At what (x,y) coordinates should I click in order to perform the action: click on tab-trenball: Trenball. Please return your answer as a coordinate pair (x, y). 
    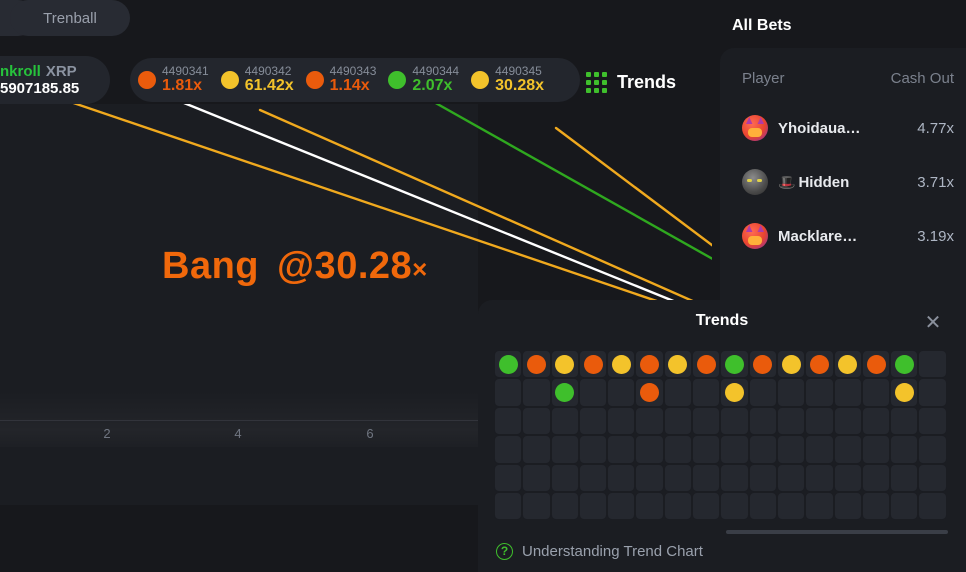
    Looking at the image, I should click on (70, 18).